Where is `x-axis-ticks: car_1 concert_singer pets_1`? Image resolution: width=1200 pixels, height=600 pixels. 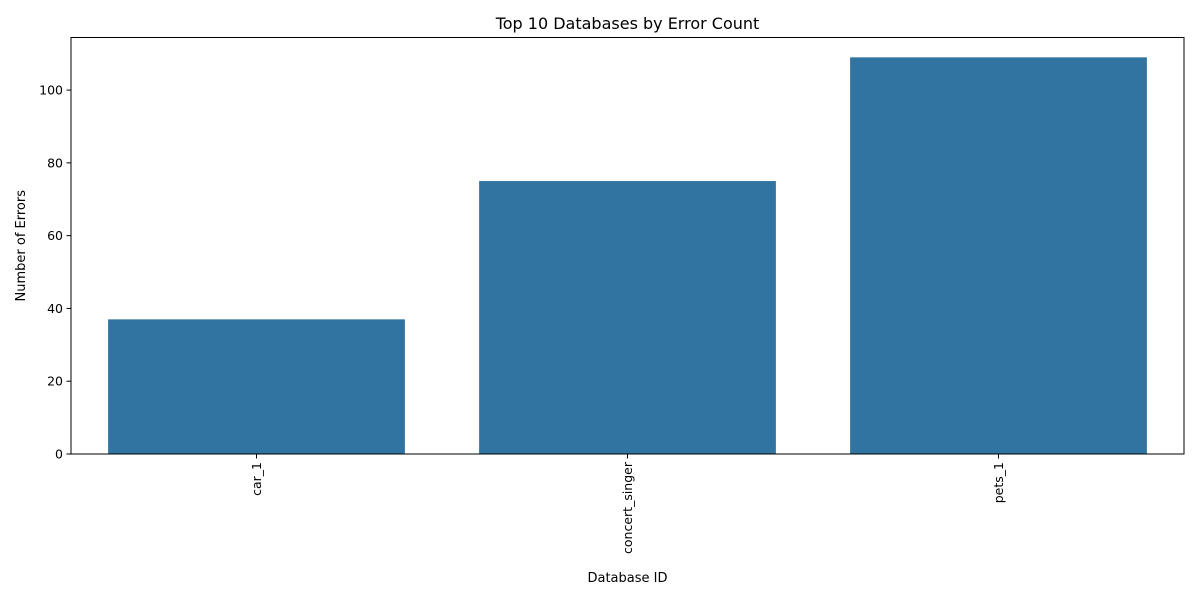
x-axis-ticks: car_1 concert_singer pets_1 is located at coordinates (627, 504).